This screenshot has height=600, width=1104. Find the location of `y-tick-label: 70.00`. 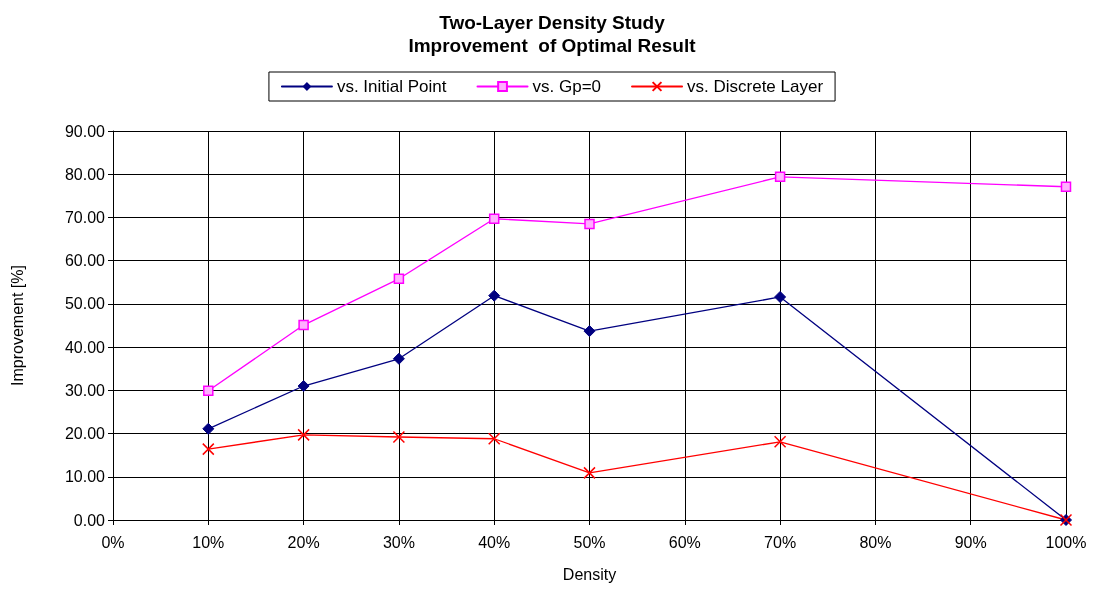

y-tick-label: 70.00 is located at coordinates (85, 217).